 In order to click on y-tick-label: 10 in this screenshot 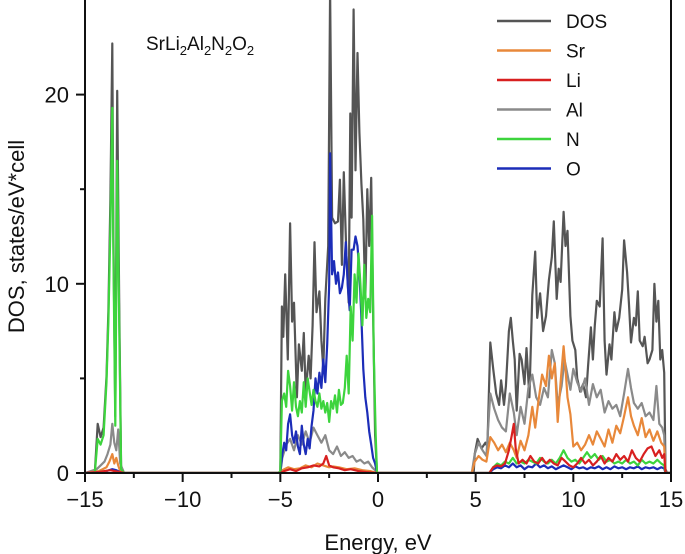, I will do `click(57, 284)`.